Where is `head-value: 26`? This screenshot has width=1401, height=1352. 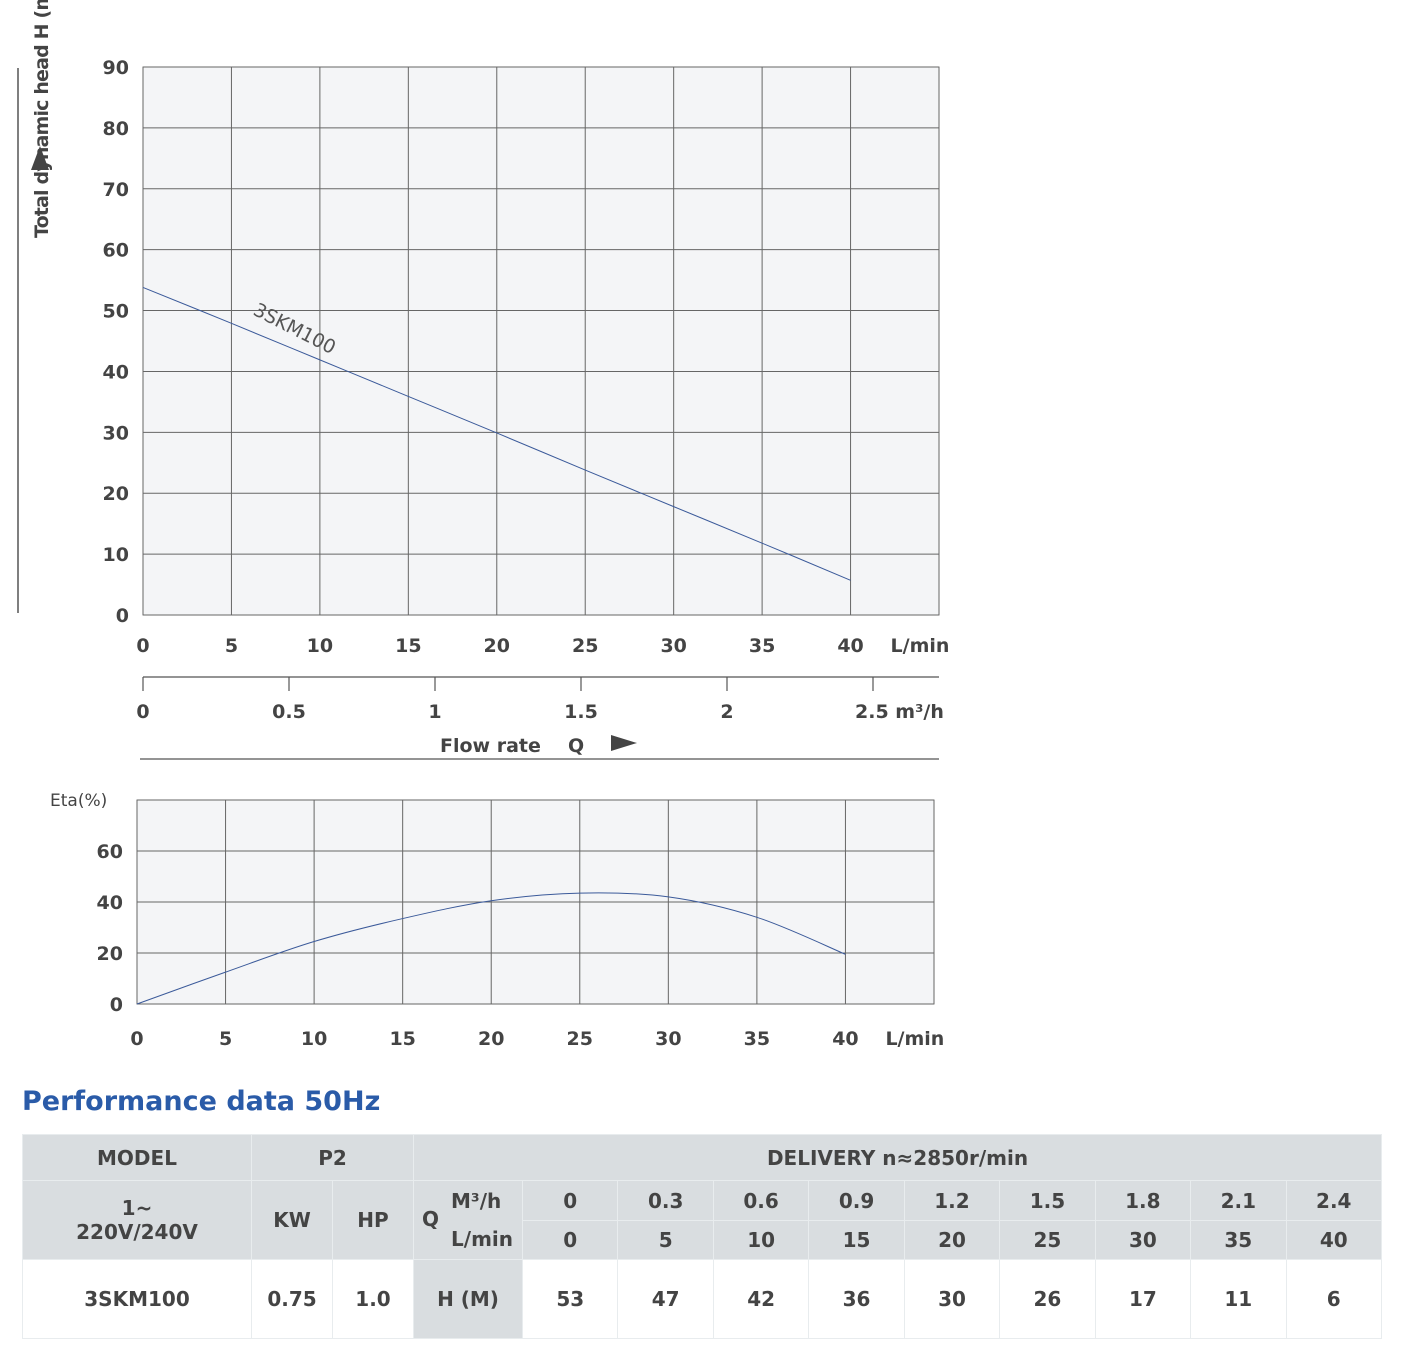 head-value: 26 is located at coordinates (1047, 1299).